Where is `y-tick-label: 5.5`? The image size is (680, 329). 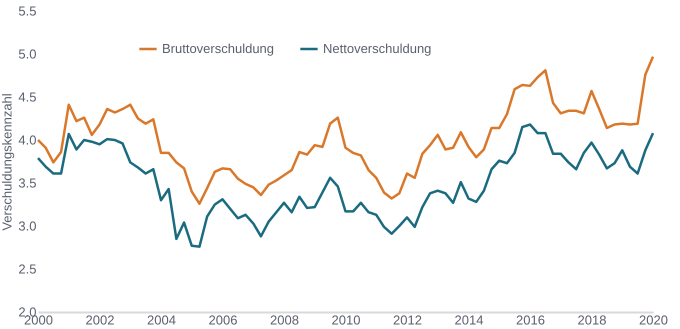 y-tick-label: 5.5 is located at coordinates (27, 11).